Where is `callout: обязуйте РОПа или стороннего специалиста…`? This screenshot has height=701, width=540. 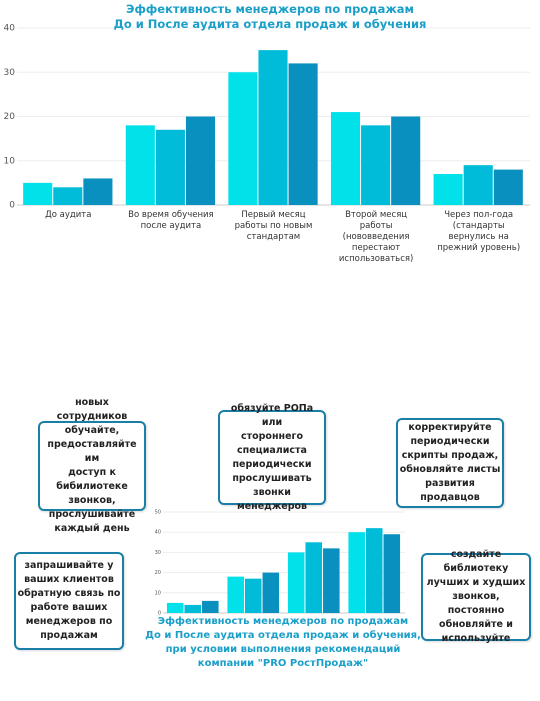 callout: обязуйте РОПа или стороннего специалиста… is located at coordinates (272, 457).